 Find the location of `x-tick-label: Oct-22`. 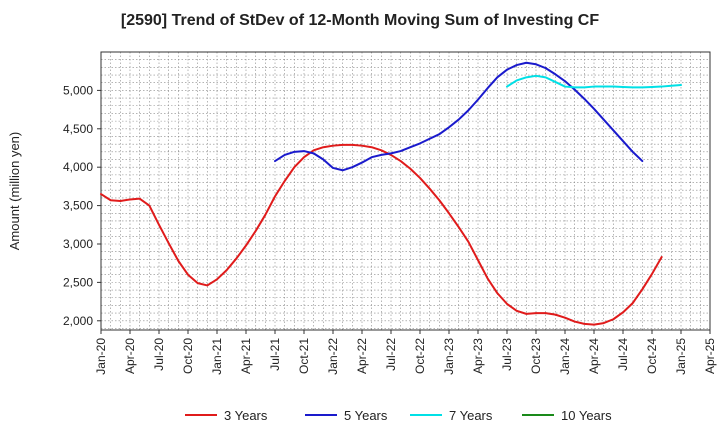

x-tick-label: Oct-22 is located at coordinates (420, 356).